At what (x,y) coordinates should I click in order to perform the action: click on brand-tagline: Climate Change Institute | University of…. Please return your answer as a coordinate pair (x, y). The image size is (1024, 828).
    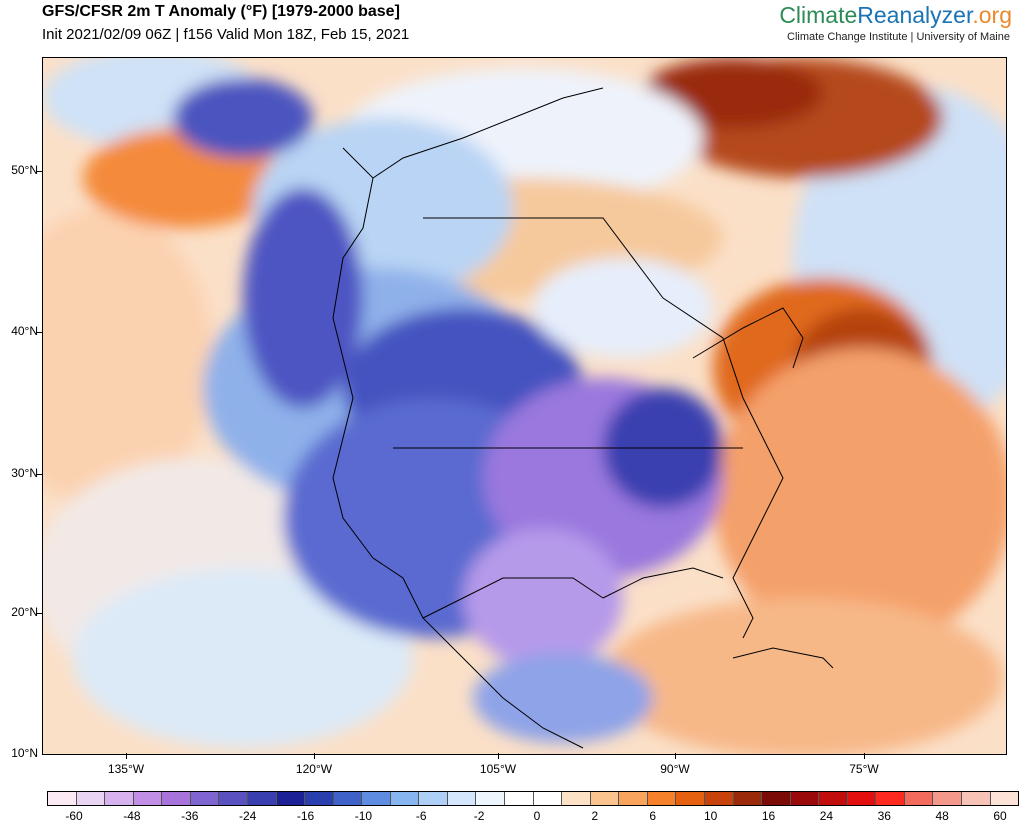
    Looking at the image, I should click on (898, 37).